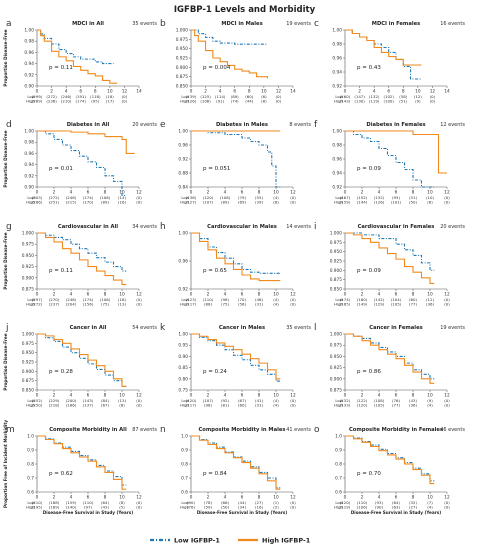 This screenshot has height=550, width=489. Describe the element at coordinates (396, 227) in the screenshot. I see `panel-title: Cardiovascular in Females` at that location.